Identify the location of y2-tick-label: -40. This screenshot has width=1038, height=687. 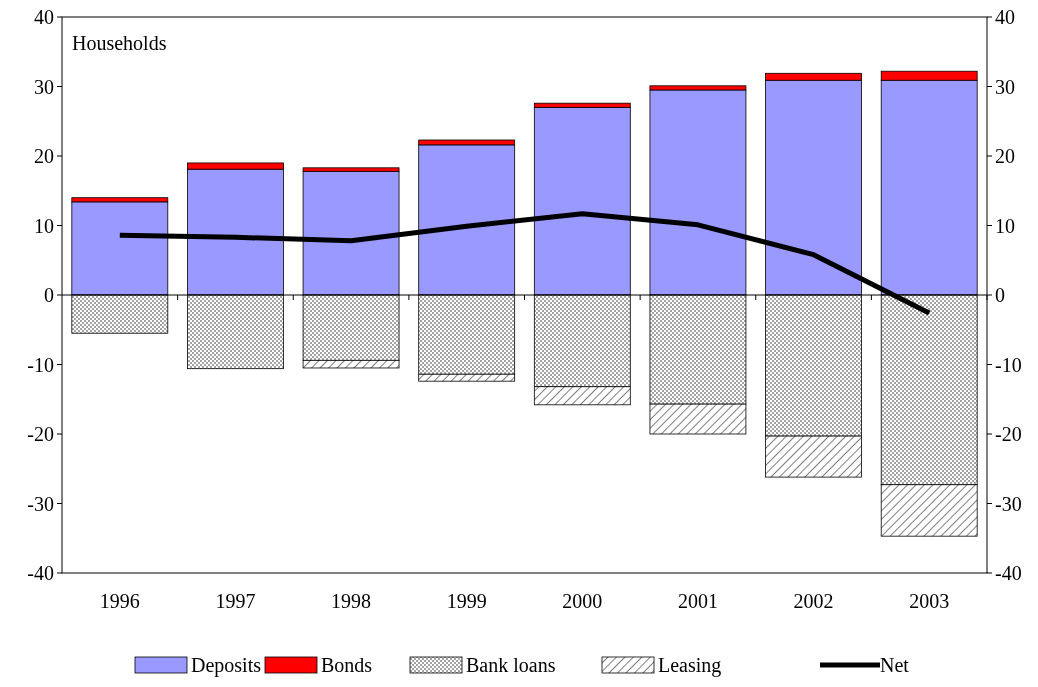
(1008, 573).